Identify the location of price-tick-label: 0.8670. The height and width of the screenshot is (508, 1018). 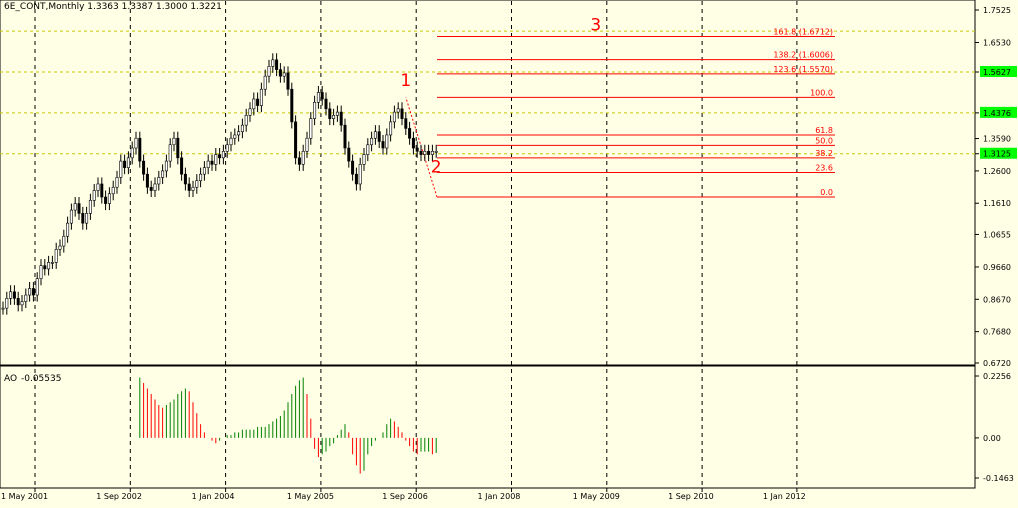
(997, 299).